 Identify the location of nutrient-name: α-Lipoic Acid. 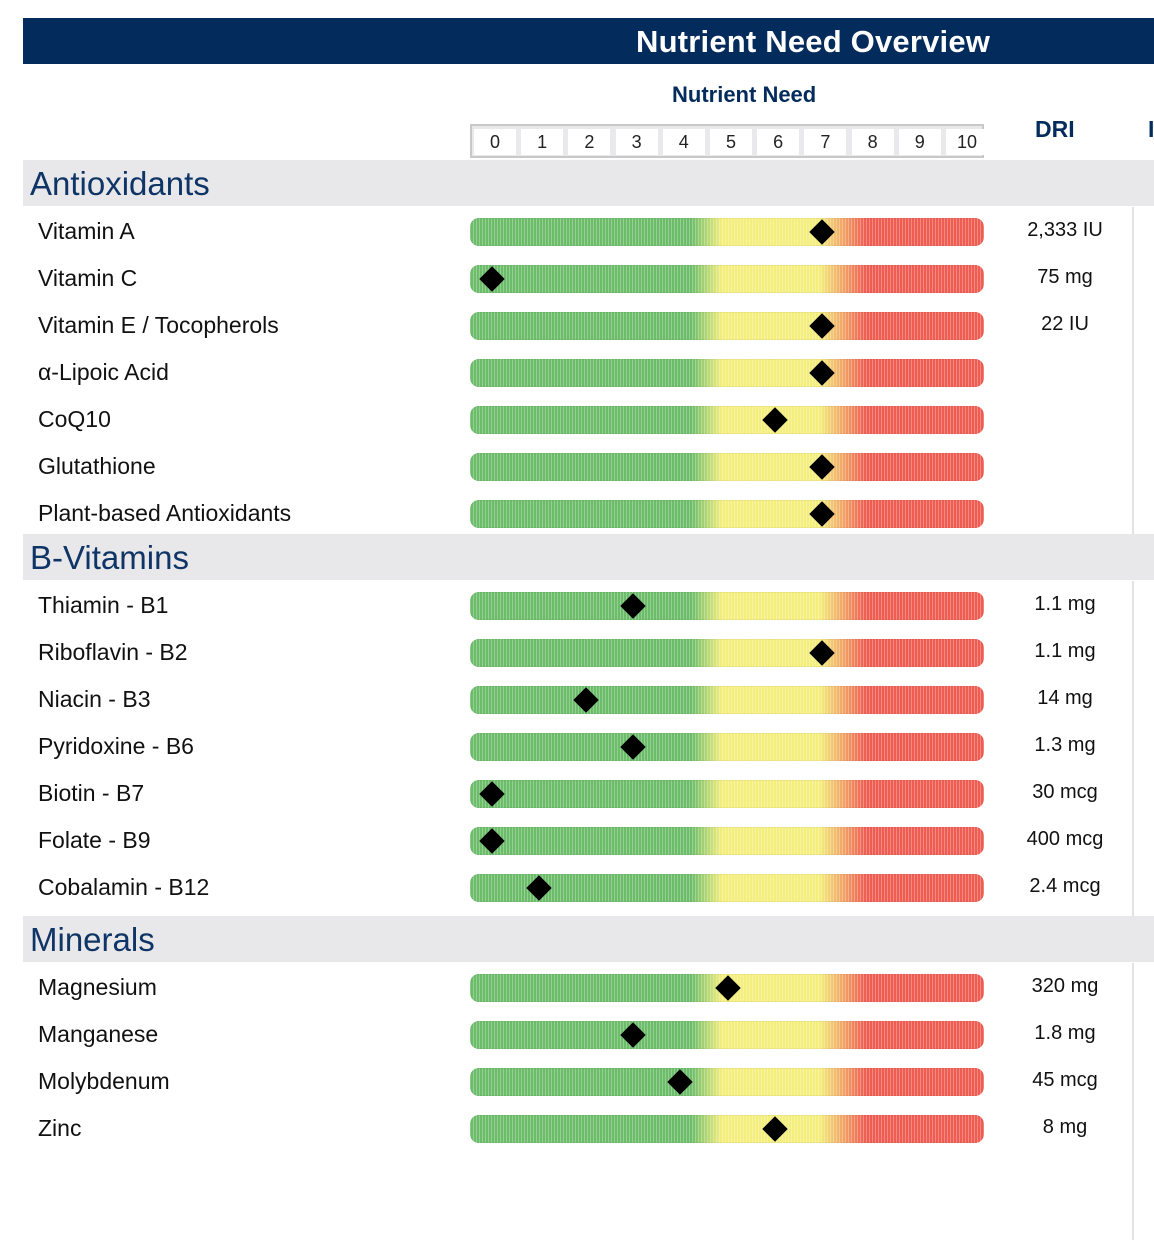
(103, 372).